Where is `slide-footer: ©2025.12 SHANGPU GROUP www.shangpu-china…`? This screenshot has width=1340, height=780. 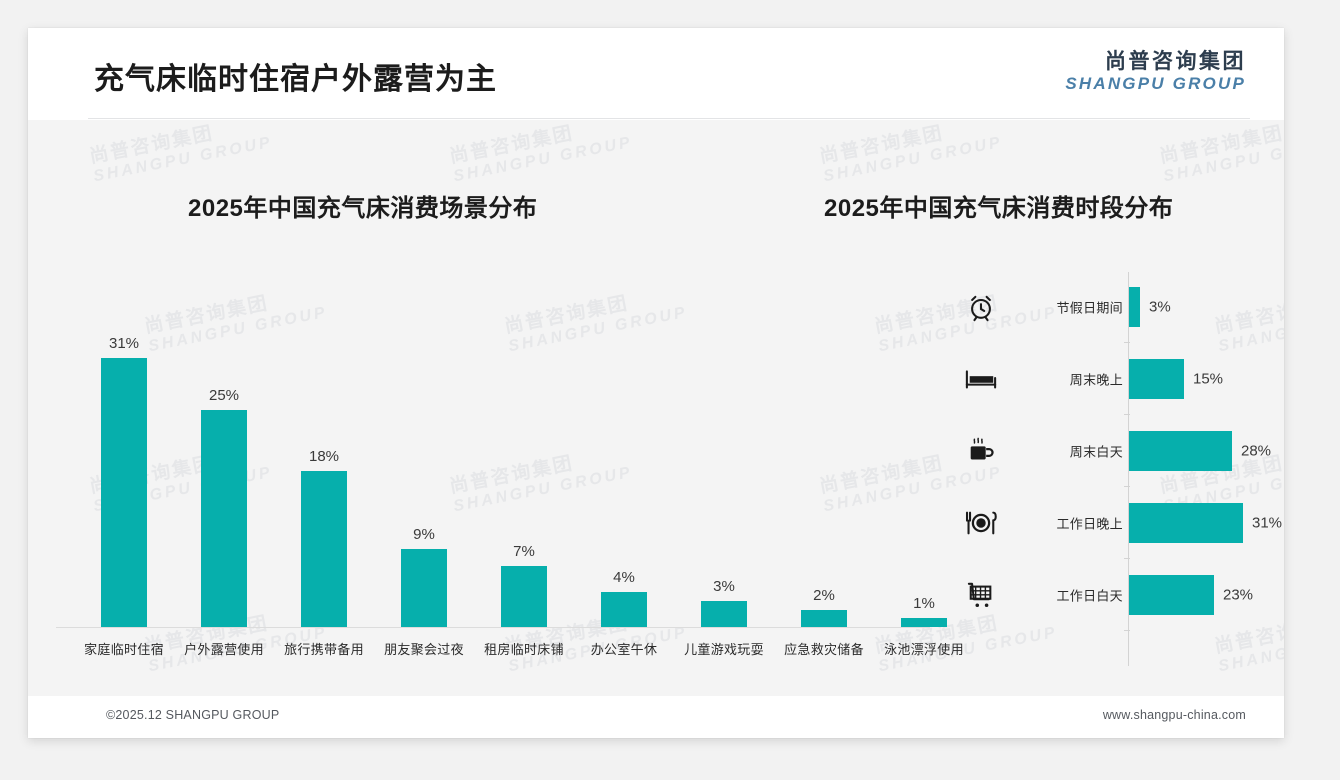
slide-footer: ©2025.12 SHANGPU GROUP www.shangpu-china… is located at coordinates (656, 717).